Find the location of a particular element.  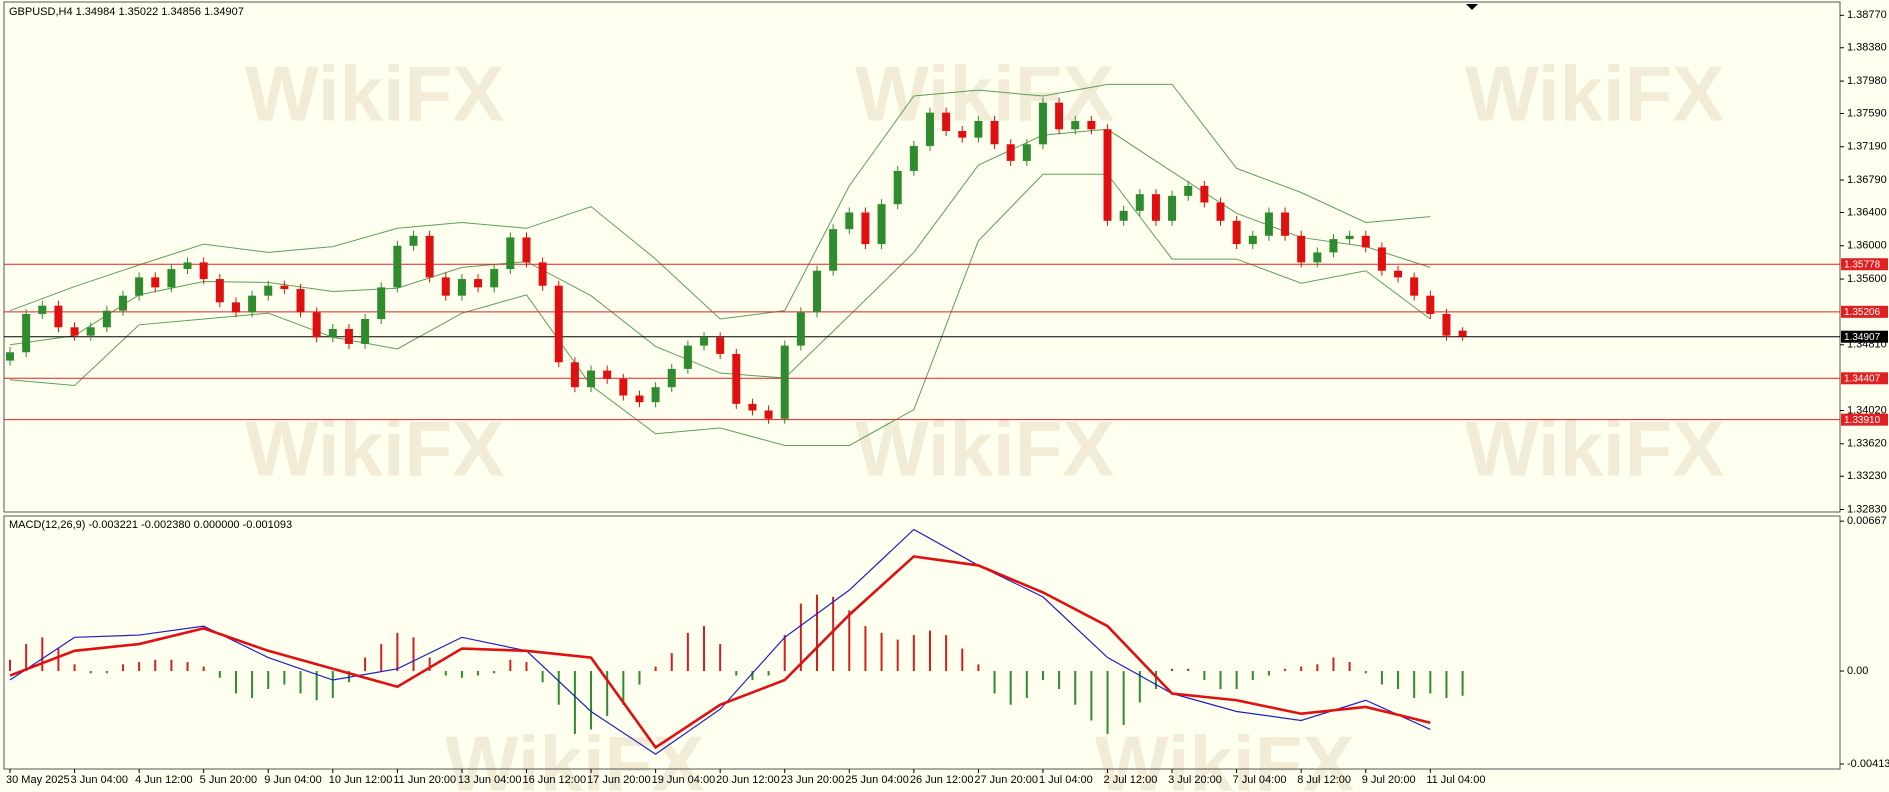

x-tick-label: 26 Jun 12:00 is located at coordinates (942, 780).